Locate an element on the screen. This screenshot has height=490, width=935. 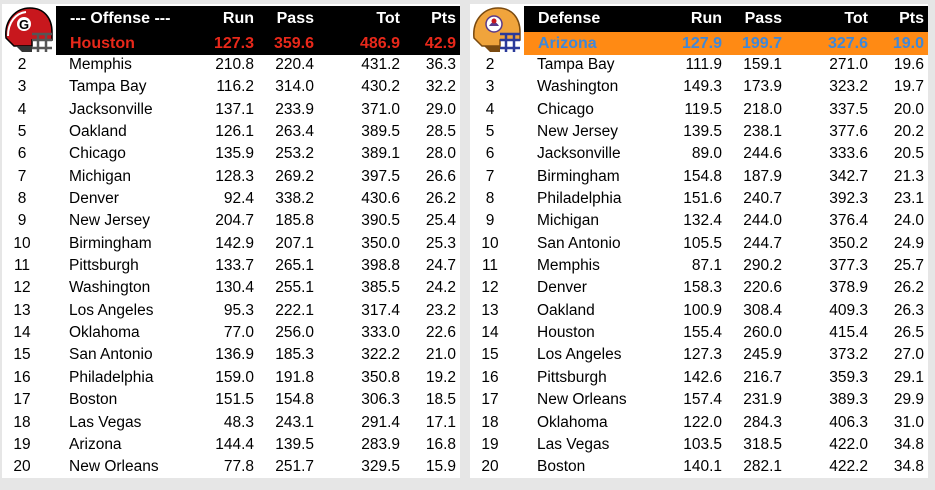
pts-value: 26.6 is located at coordinates (440, 176).